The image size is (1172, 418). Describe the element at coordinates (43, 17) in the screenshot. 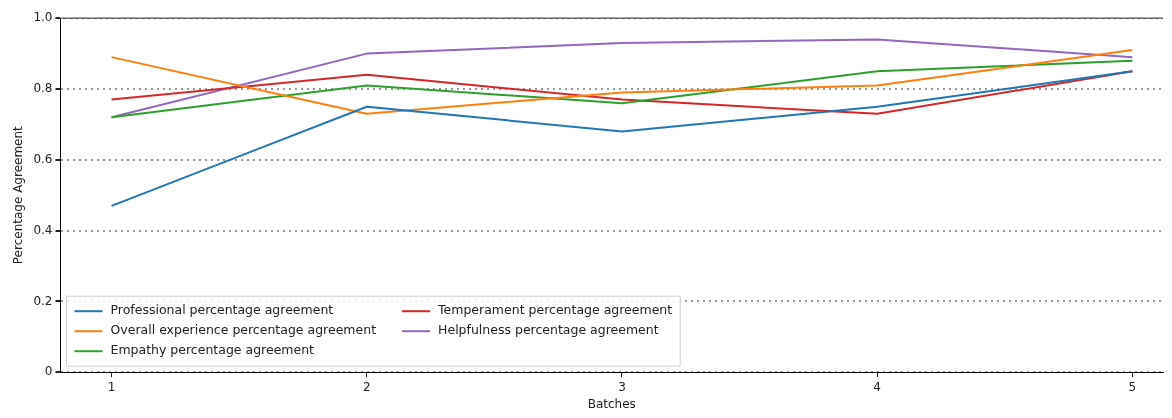

I see `y-tick-label: 1.0` at that location.